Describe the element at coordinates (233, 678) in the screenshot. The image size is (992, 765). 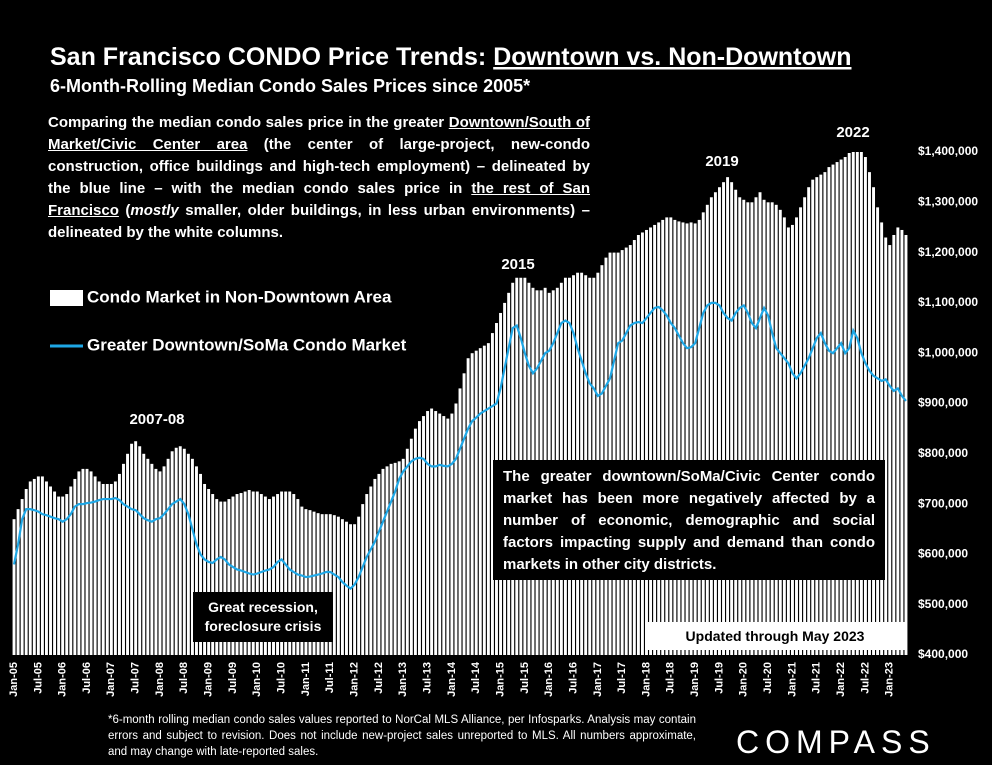
I see `x-tick-label: Jul-09` at that location.